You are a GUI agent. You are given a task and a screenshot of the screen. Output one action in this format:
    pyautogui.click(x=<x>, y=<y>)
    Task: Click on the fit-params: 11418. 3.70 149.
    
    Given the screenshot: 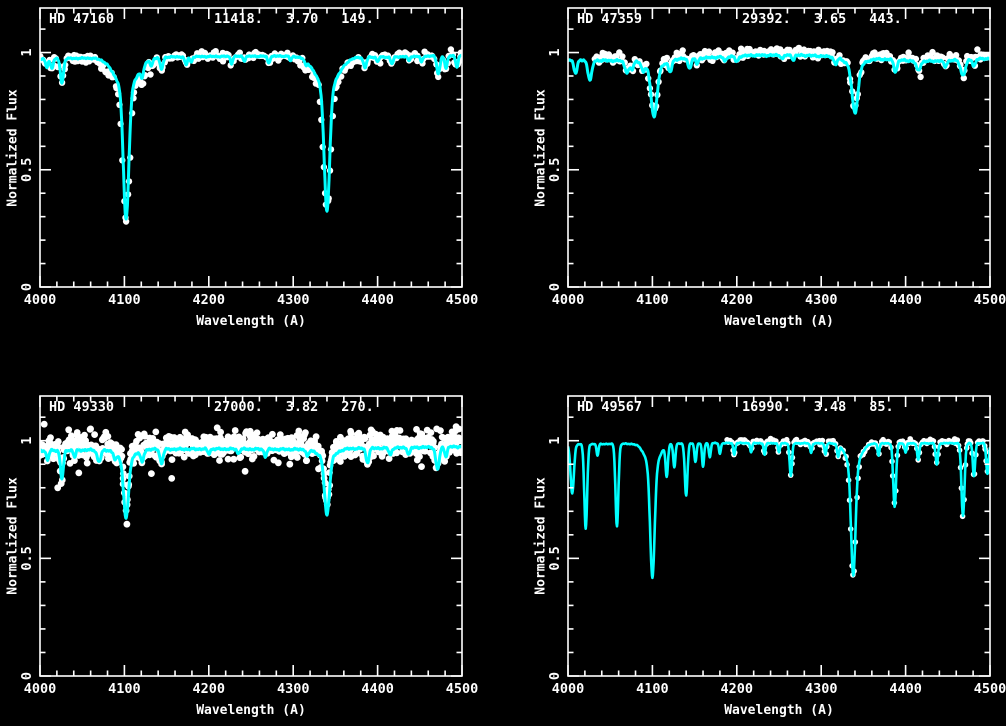 What is the action you would take?
    pyautogui.click(x=294, y=19)
    